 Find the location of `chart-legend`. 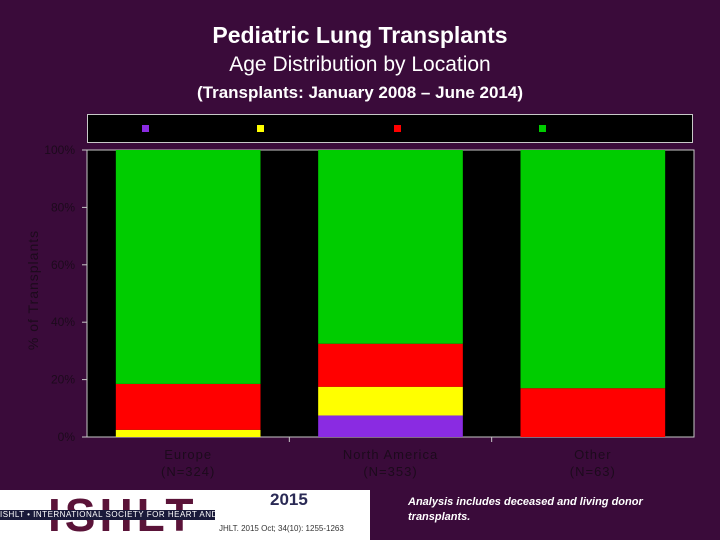

chart-legend is located at coordinates (390, 128).